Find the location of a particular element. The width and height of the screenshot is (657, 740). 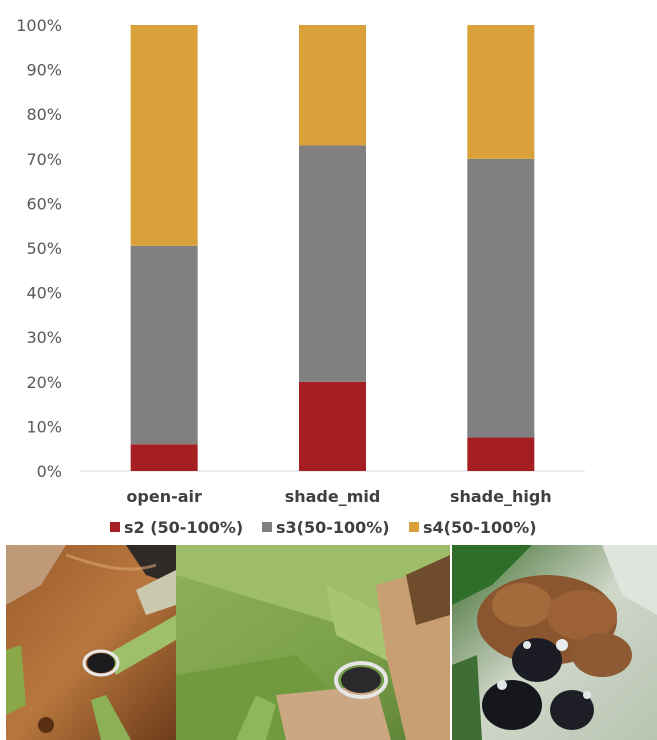

y-tick-label: 80% is located at coordinates (44, 114).